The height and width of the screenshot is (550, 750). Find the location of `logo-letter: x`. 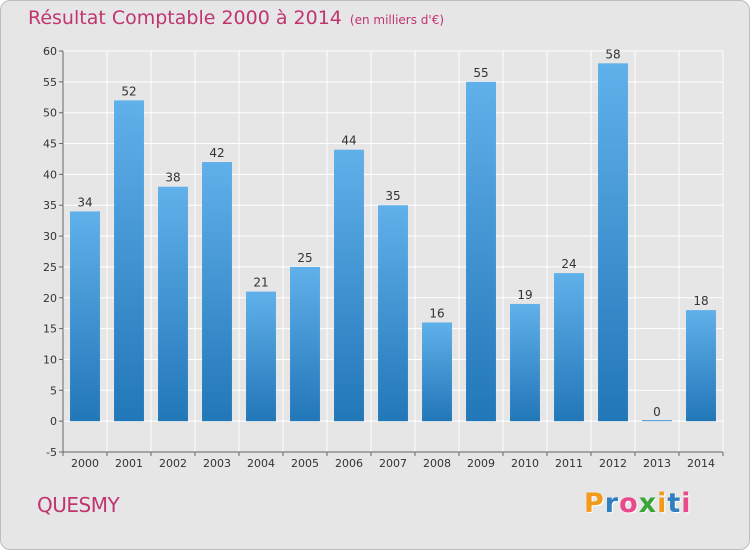

logo-letter: x is located at coordinates (648, 503).